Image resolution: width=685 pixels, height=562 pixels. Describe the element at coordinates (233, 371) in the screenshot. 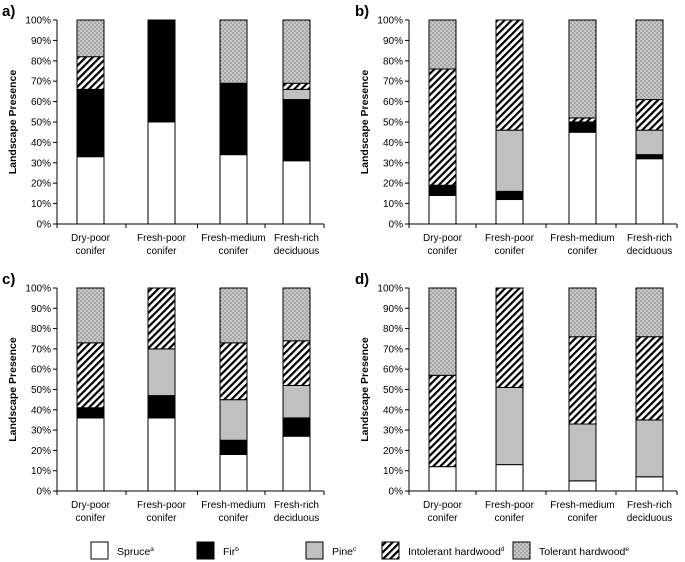

I see `panel-c--bar-fresh-medium-intolerant-hardwood` at that location.